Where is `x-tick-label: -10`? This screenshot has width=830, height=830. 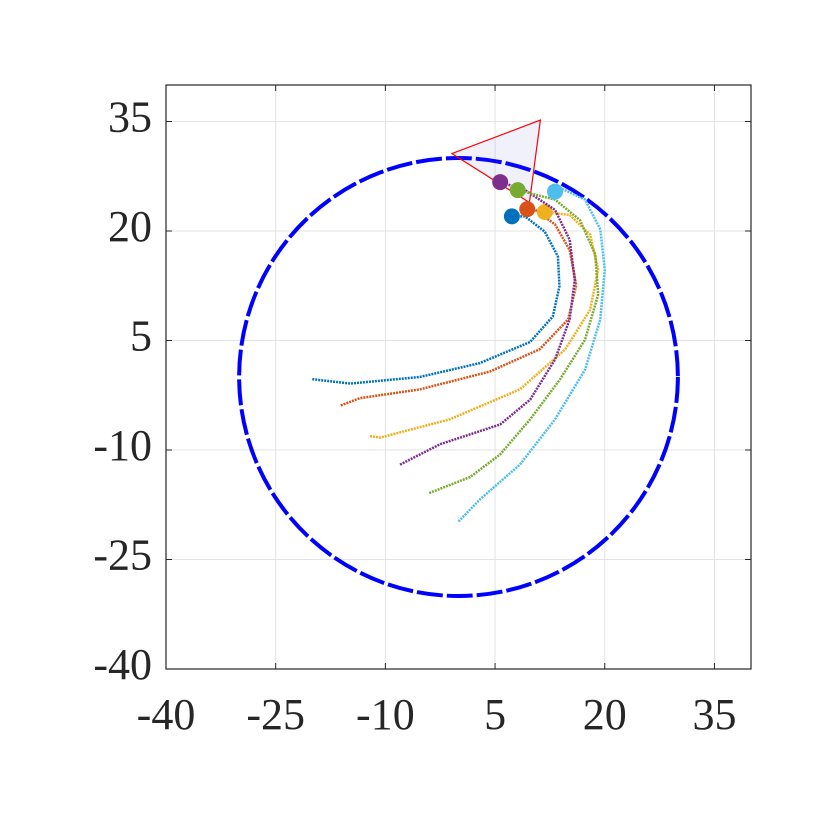
x-tick-label: -10 is located at coordinates (385, 714).